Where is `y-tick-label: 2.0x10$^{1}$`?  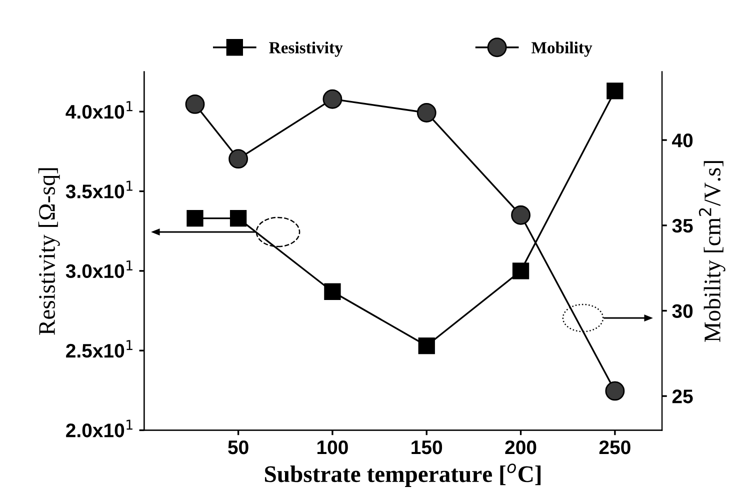
y-tick-label: 2.0x10$^{1}$ is located at coordinates (99, 429).